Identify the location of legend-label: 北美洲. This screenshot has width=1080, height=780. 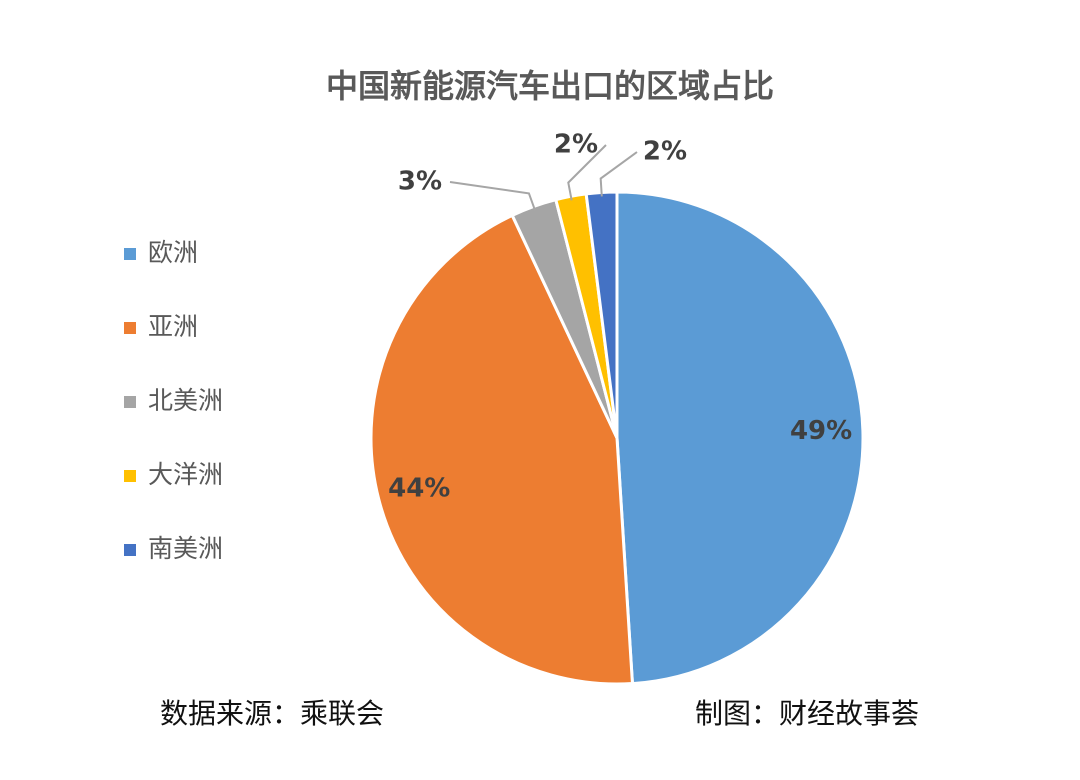
(185, 400).